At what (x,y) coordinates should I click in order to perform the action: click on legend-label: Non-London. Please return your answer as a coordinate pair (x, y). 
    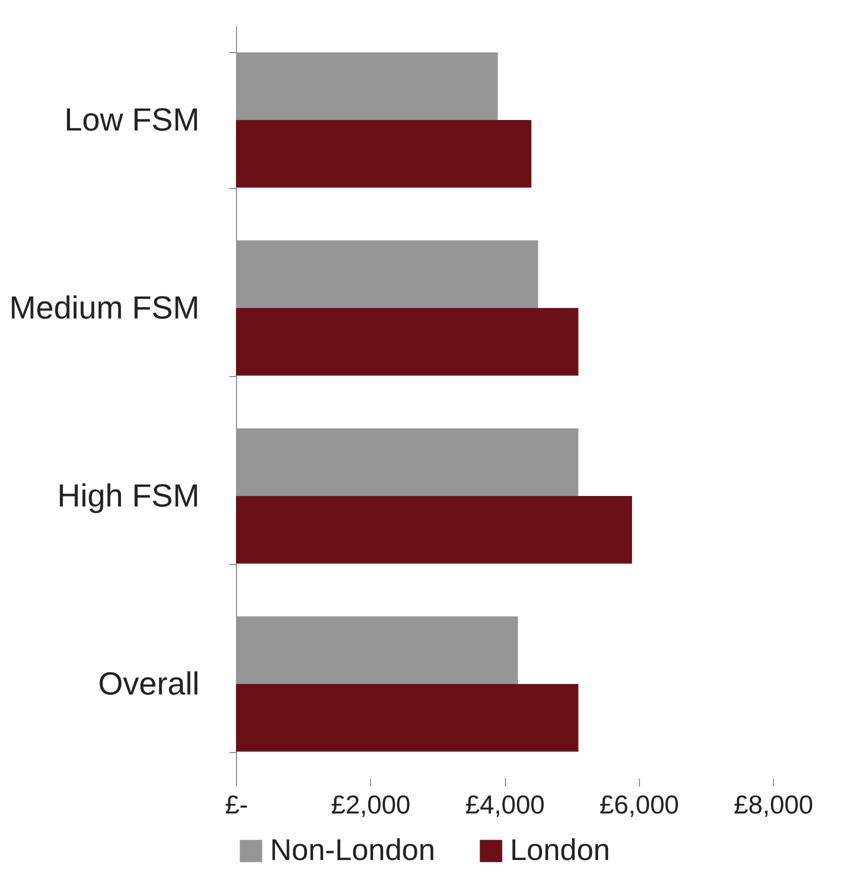
    Looking at the image, I should click on (353, 850).